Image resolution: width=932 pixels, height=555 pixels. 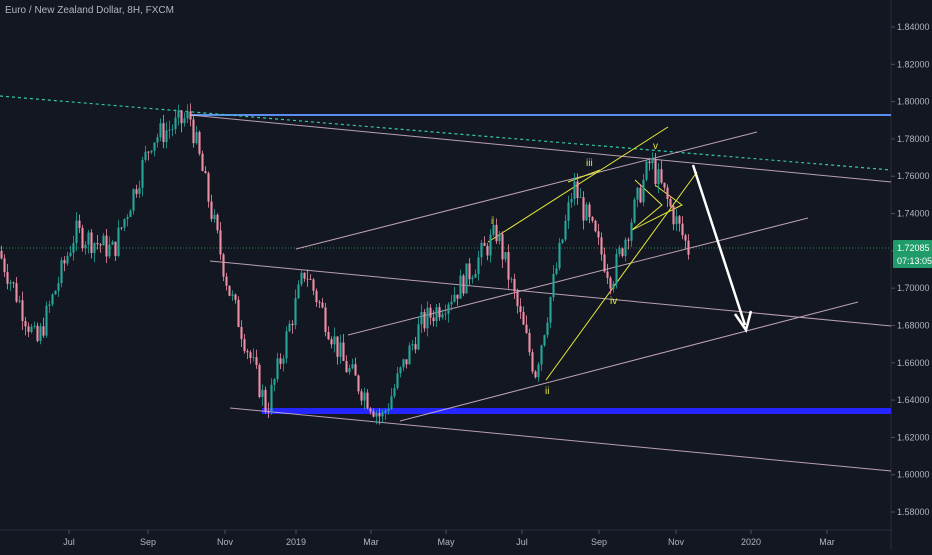 What do you see at coordinates (446, 542) in the screenshot?
I see `time-tick-label: May` at bounding box center [446, 542].